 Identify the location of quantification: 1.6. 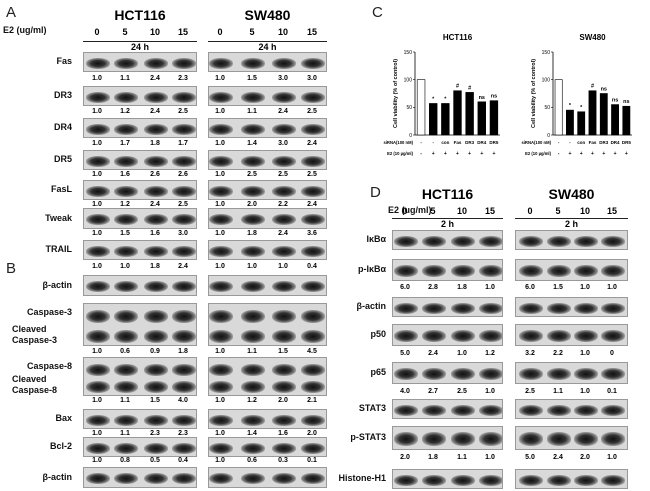
(283, 433).